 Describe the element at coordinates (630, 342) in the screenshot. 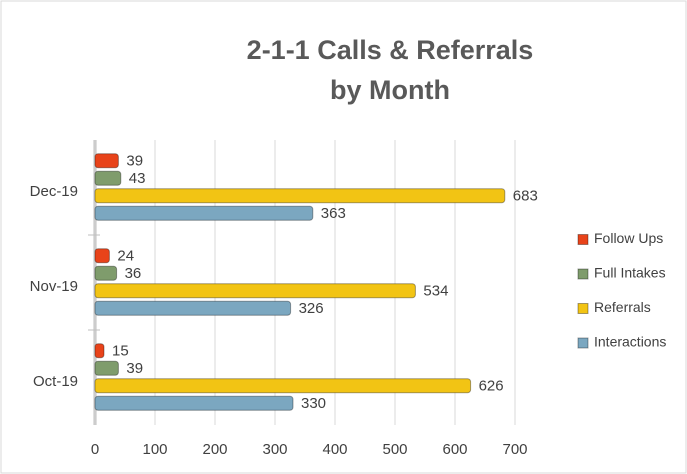

I see `legend-label: Interactions` at that location.